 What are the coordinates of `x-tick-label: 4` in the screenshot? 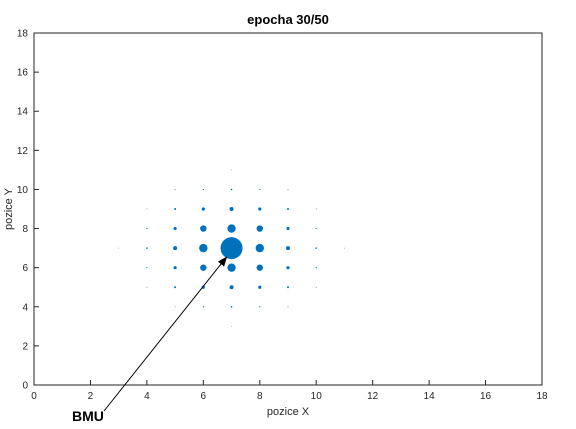 It's located at (147, 396).